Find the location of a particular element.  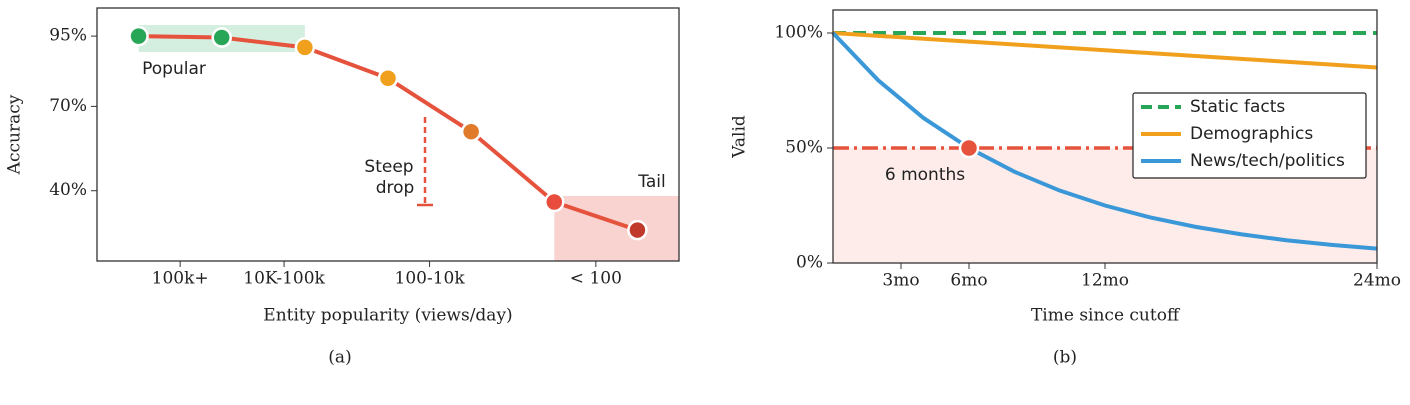

legend-box is located at coordinates (1249, 135).